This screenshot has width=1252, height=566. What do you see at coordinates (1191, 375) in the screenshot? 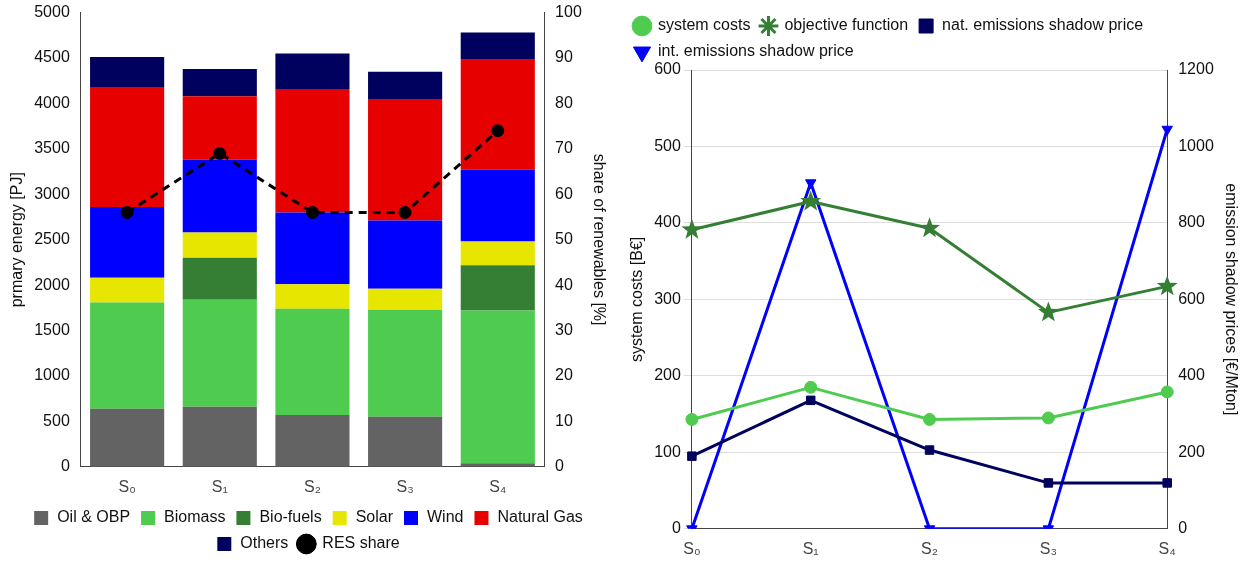
I see `y2-tick-label: 400` at bounding box center [1191, 375].